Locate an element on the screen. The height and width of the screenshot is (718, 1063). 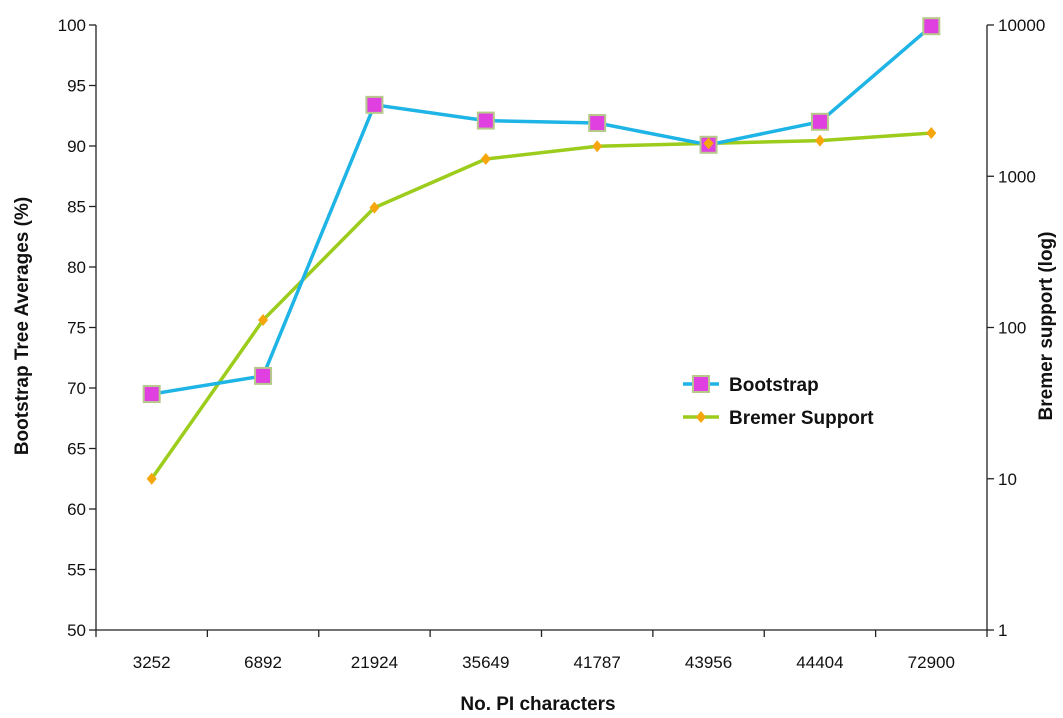
y-tick-label: 90 is located at coordinates (76, 146).